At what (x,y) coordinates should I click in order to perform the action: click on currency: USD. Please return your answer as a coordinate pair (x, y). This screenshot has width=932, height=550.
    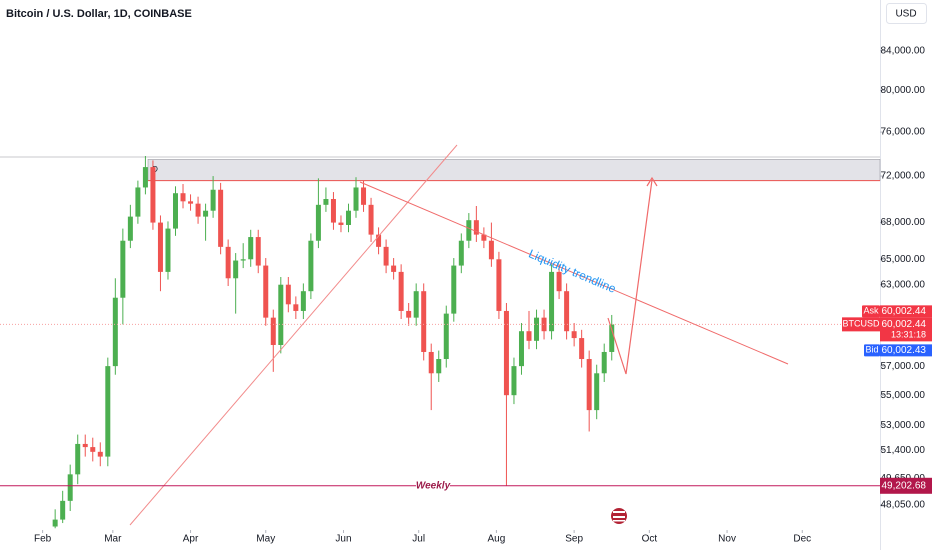
    Looking at the image, I should click on (905, 14).